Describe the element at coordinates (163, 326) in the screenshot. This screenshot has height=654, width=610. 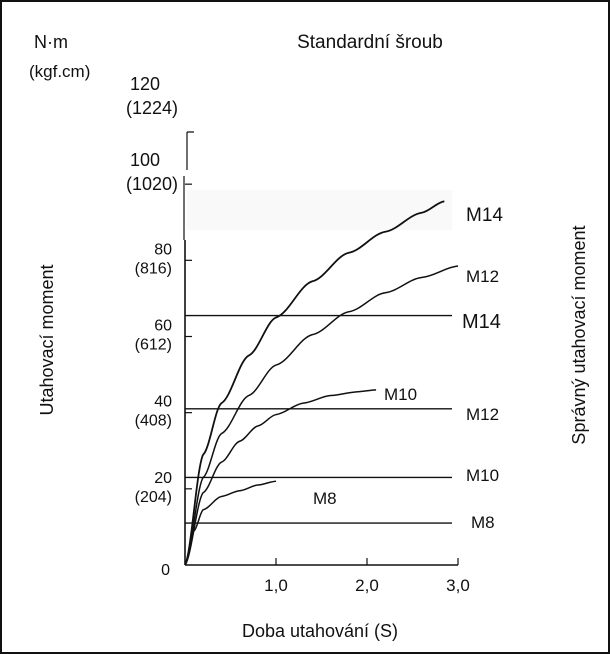
I see `y-tick-label-nm: 60` at that location.